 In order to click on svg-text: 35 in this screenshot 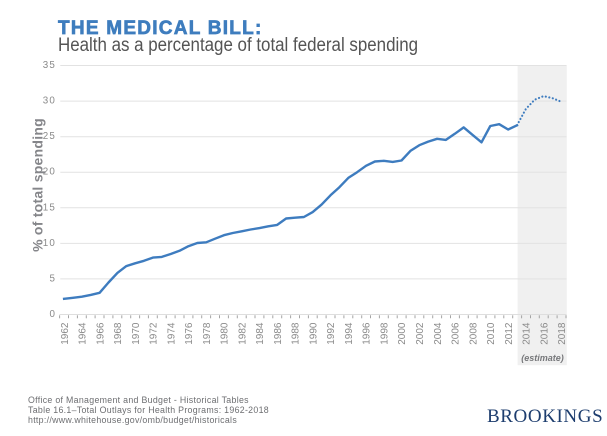, I will do `click(50, 65)`.